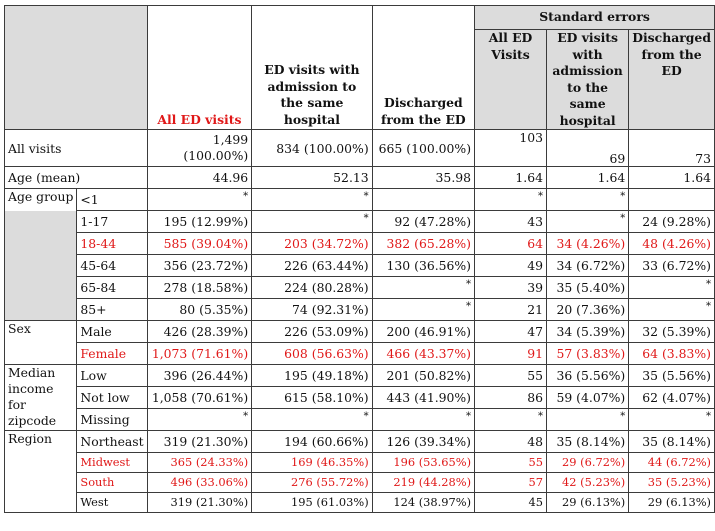 The image size is (715, 531). Describe the element at coordinates (510, 482) in the screenshot. I see `cell-se-all: 57` at that location.